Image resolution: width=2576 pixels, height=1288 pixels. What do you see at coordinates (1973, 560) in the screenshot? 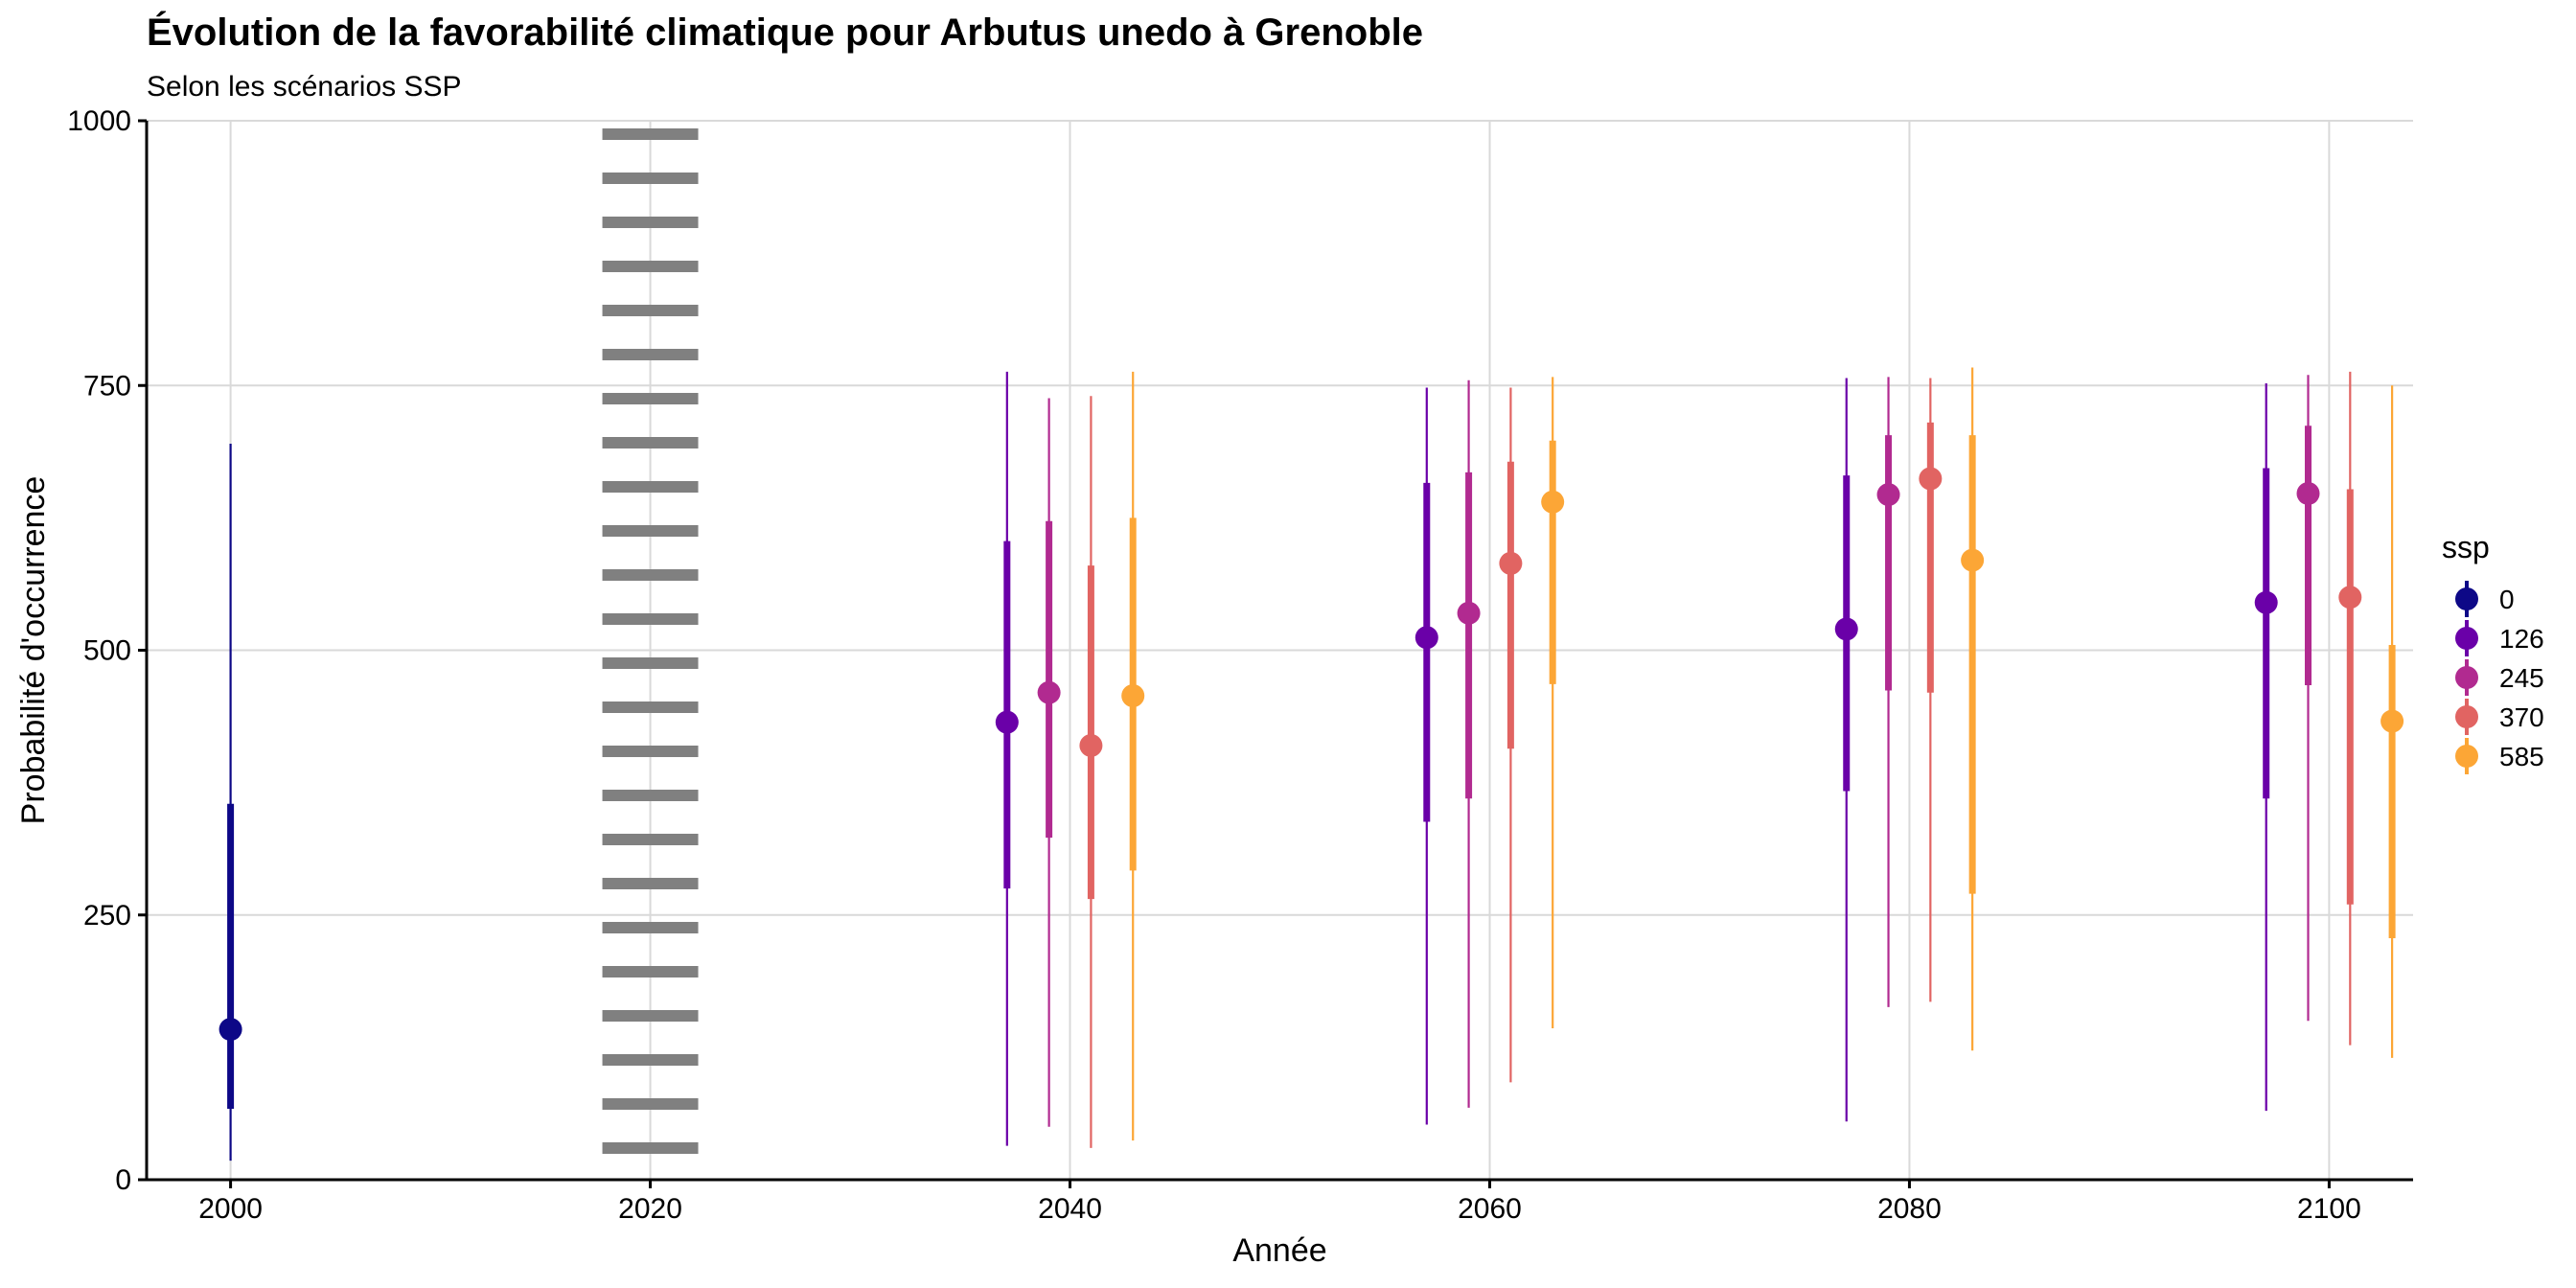
I see `point-ssp585-2083` at bounding box center [1973, 560].